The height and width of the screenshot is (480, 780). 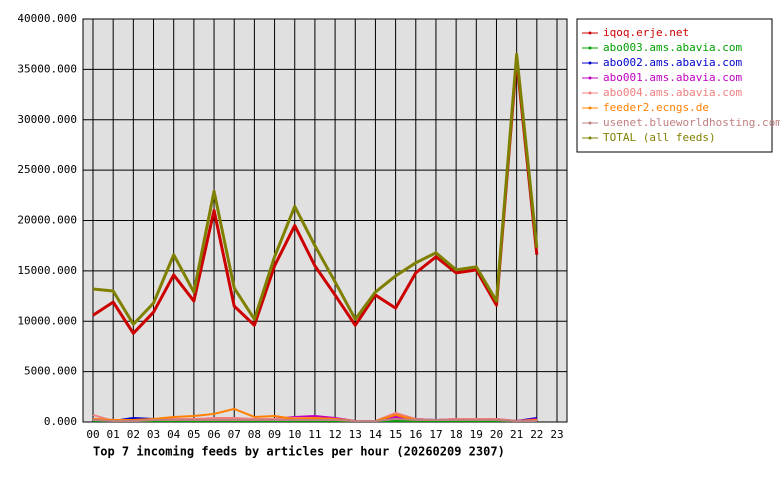 What do you see at coordinates (516, 434) in the screenshot?
I see `x-tick-label: 21` at bounding box center [516, 434].